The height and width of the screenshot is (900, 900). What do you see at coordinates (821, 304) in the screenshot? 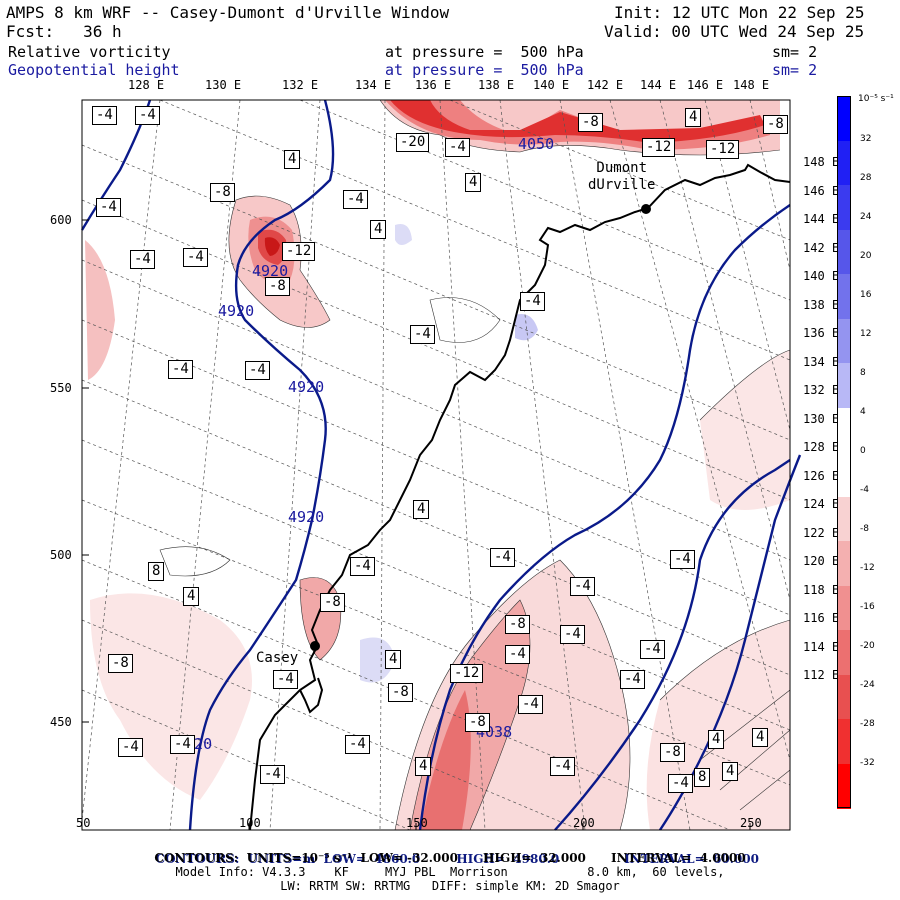
I see `right-lon-label: 138 E` at bounding box center [821, 304].